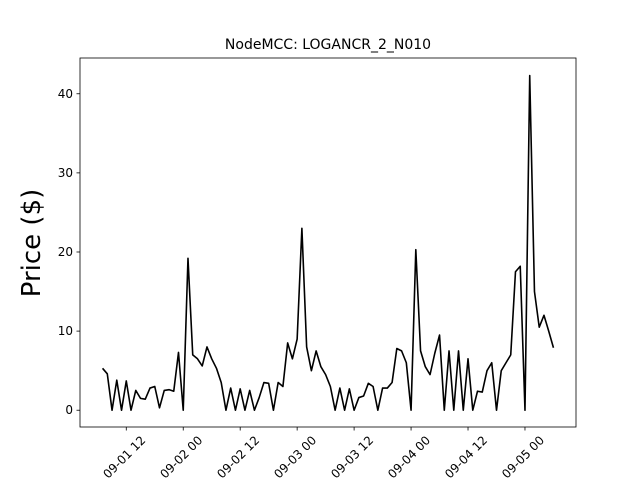  Describe the element at coordinates (328, 45) in the screenshot. I see `chart-title: NodeMCC: LOGANCR_2_N010` at that location.